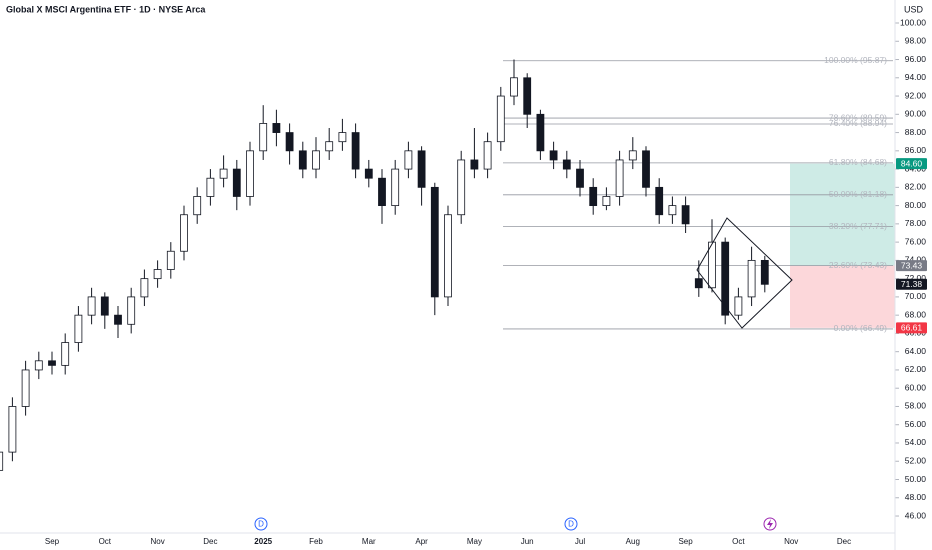 The image size is (932, 550). Describe the element at coordinates (842, 296) in the screenshot. I see `stop-zone` at that location.